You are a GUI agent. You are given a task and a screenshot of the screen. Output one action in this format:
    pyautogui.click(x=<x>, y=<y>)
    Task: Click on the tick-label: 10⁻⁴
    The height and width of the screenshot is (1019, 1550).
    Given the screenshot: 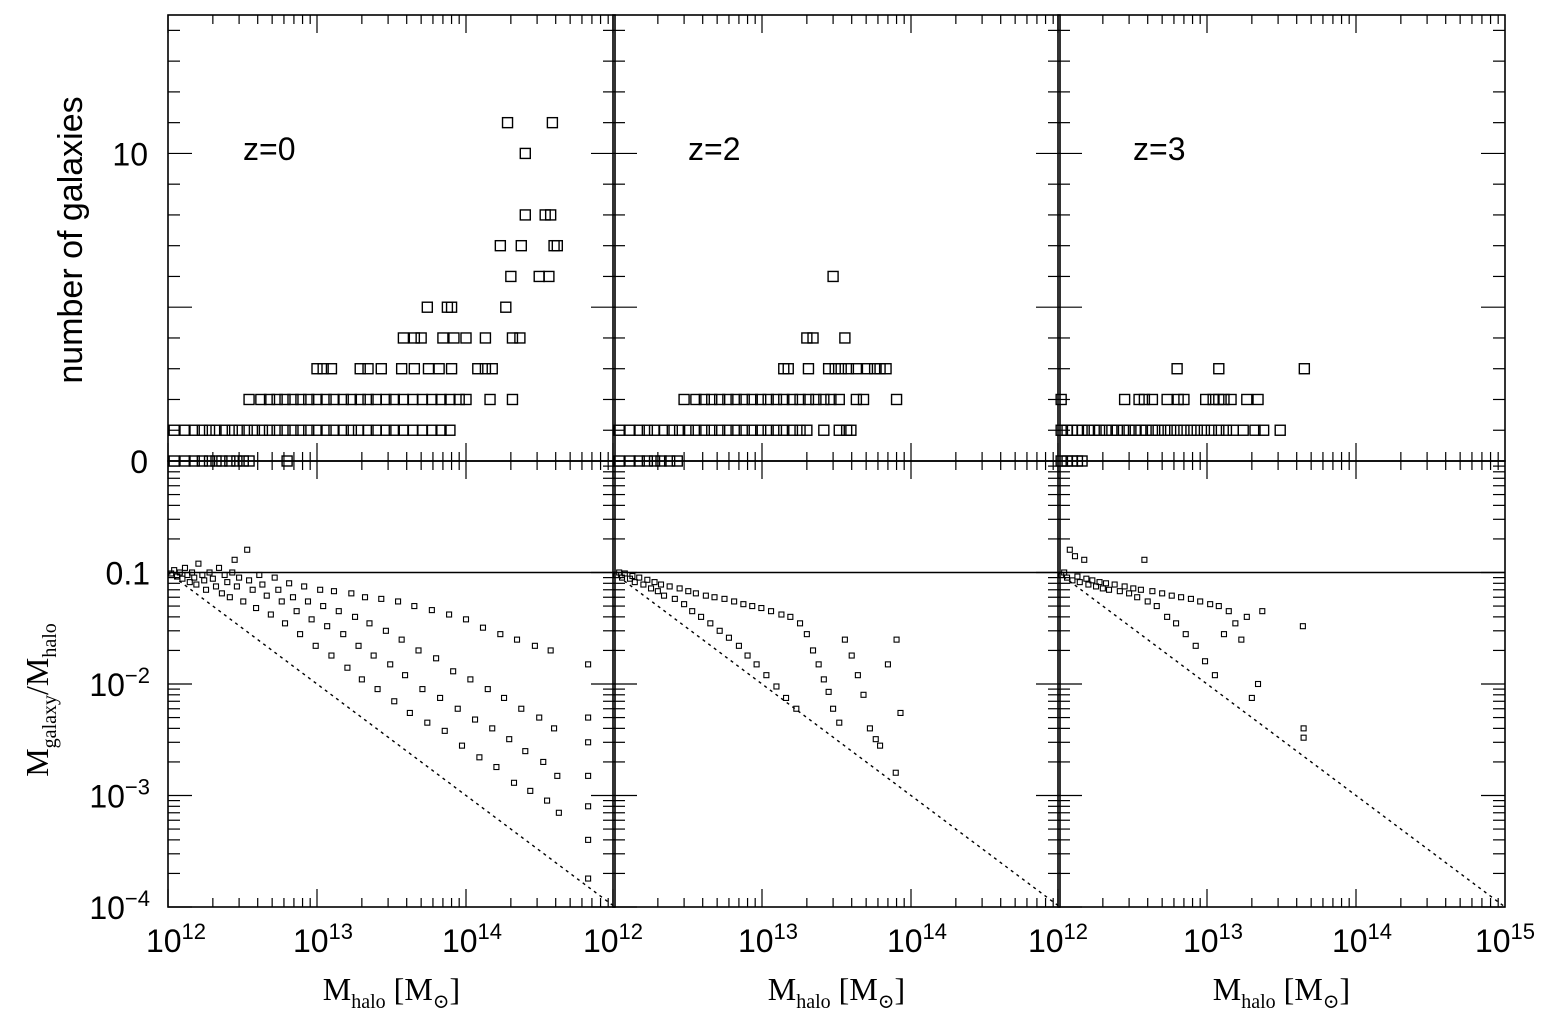 What is the action you would take?
    pyautogui.click(x=119, y=906)
    